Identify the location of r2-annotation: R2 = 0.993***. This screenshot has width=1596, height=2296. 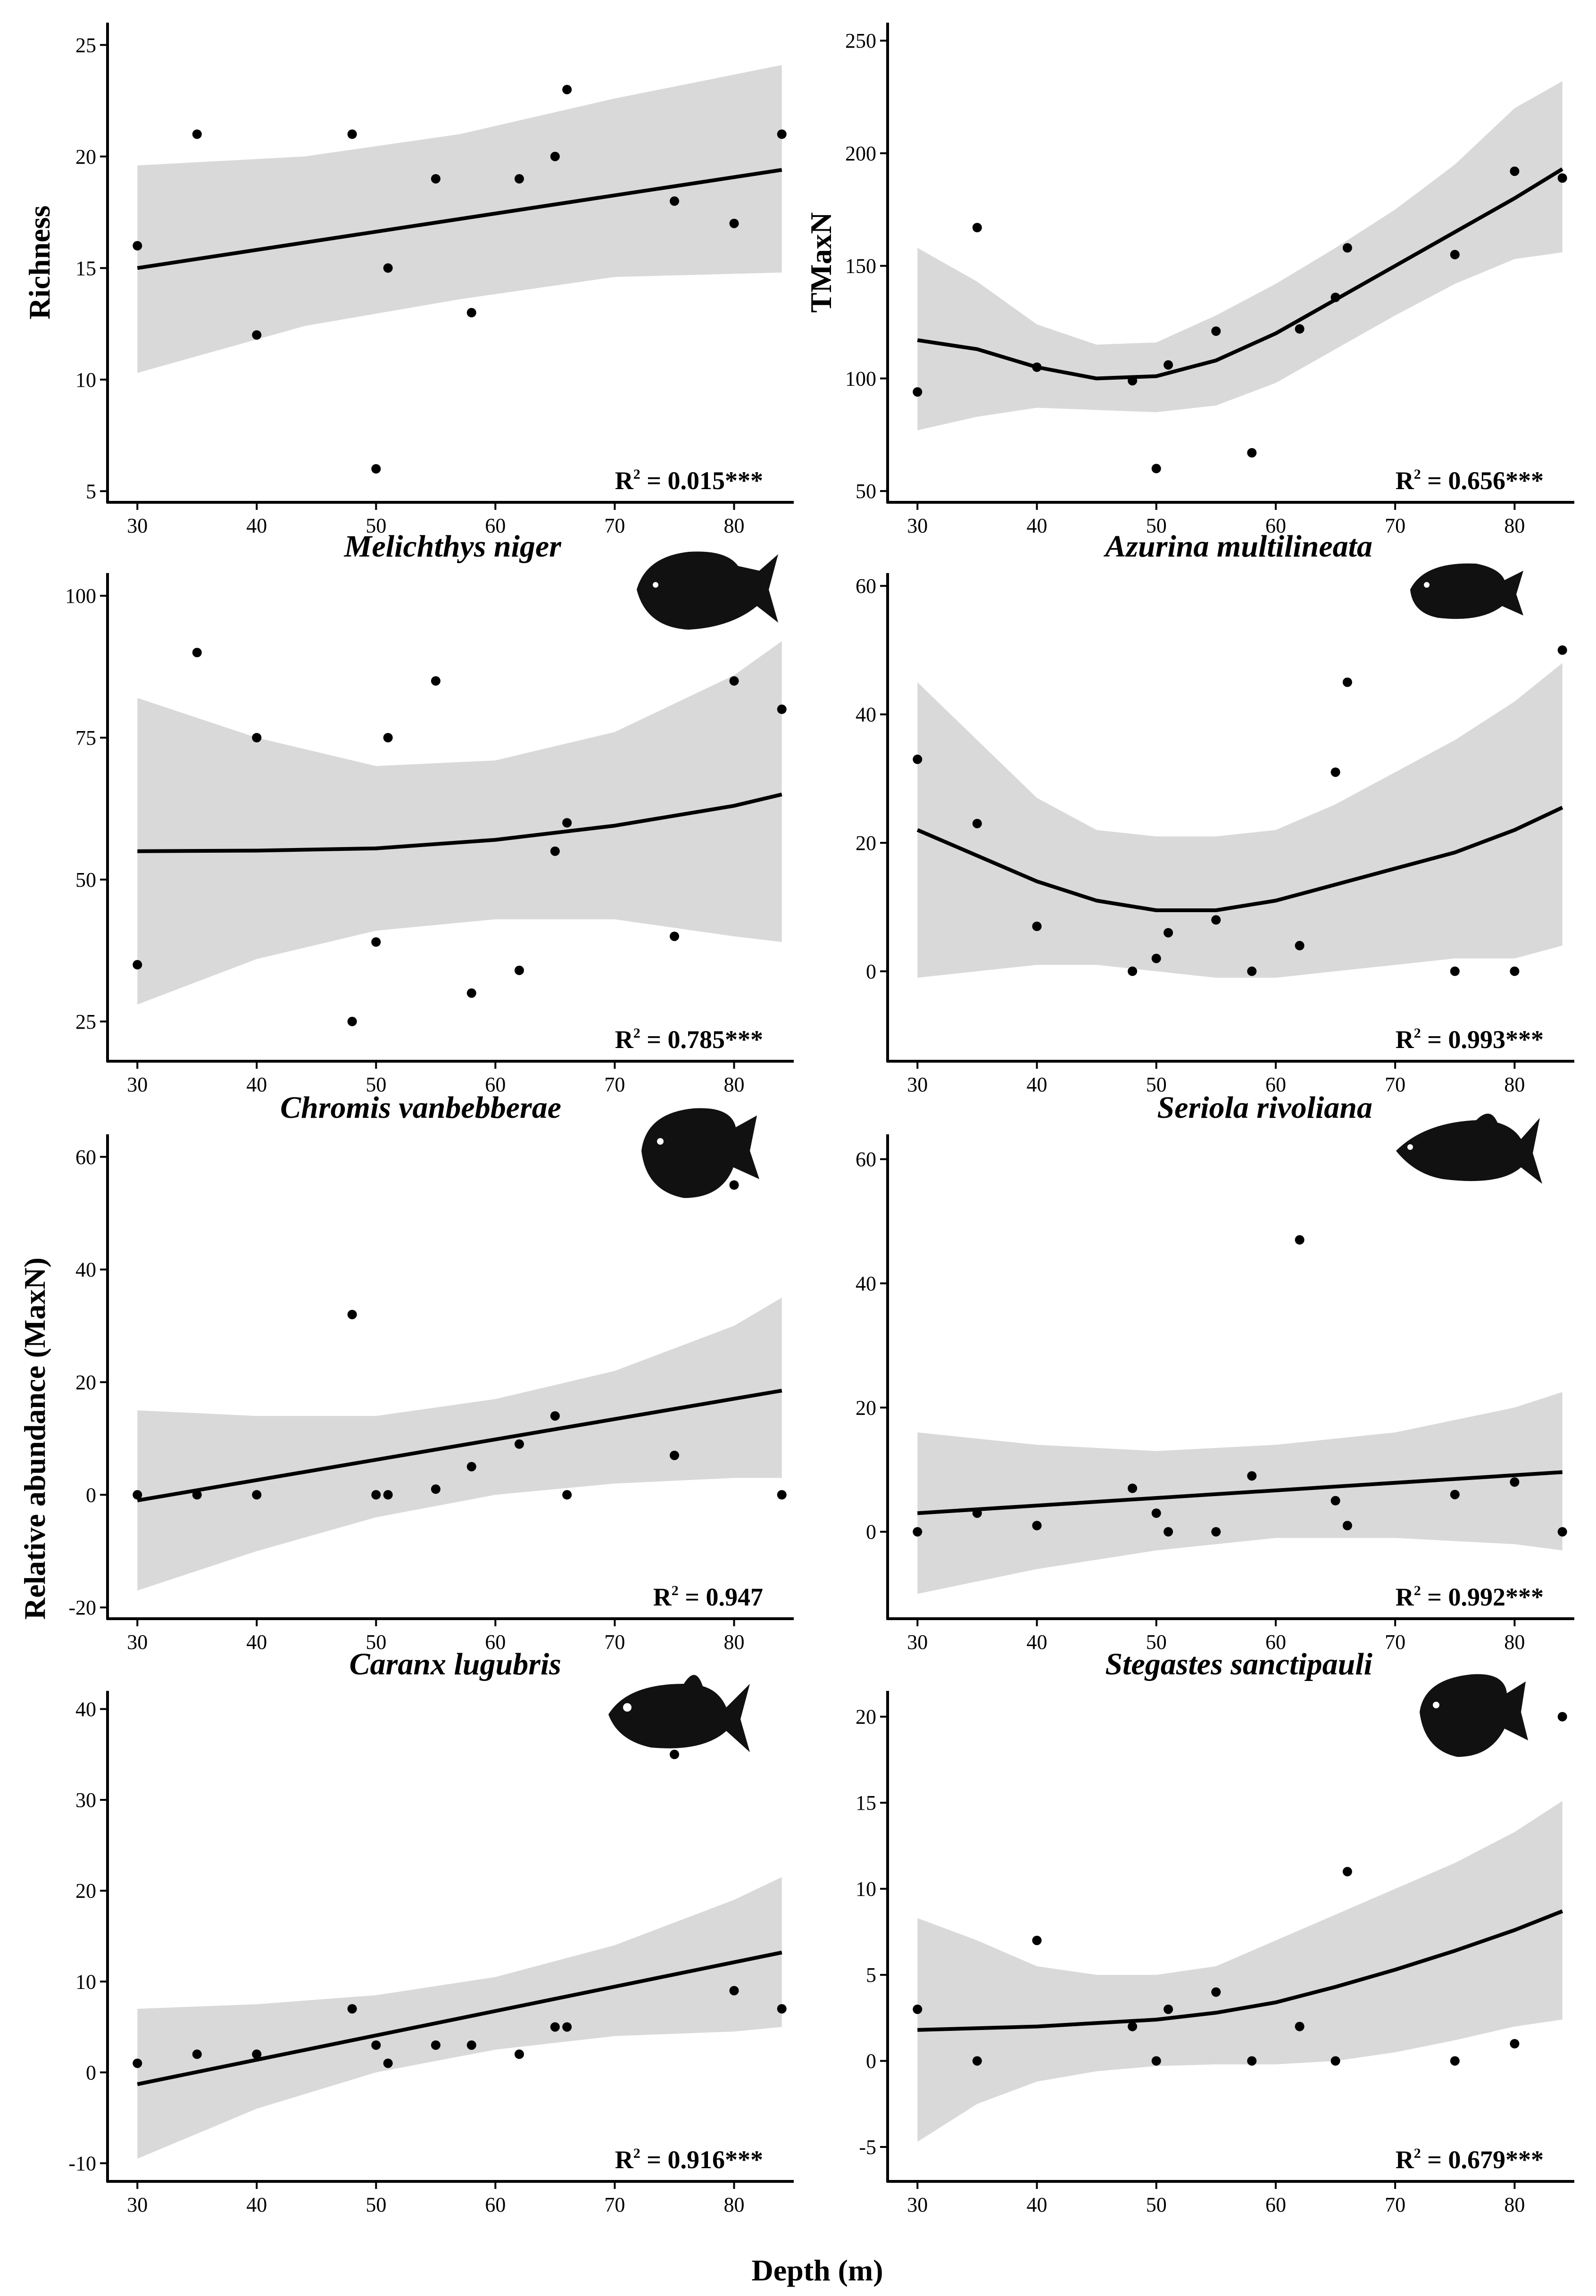
(1470, 1039).